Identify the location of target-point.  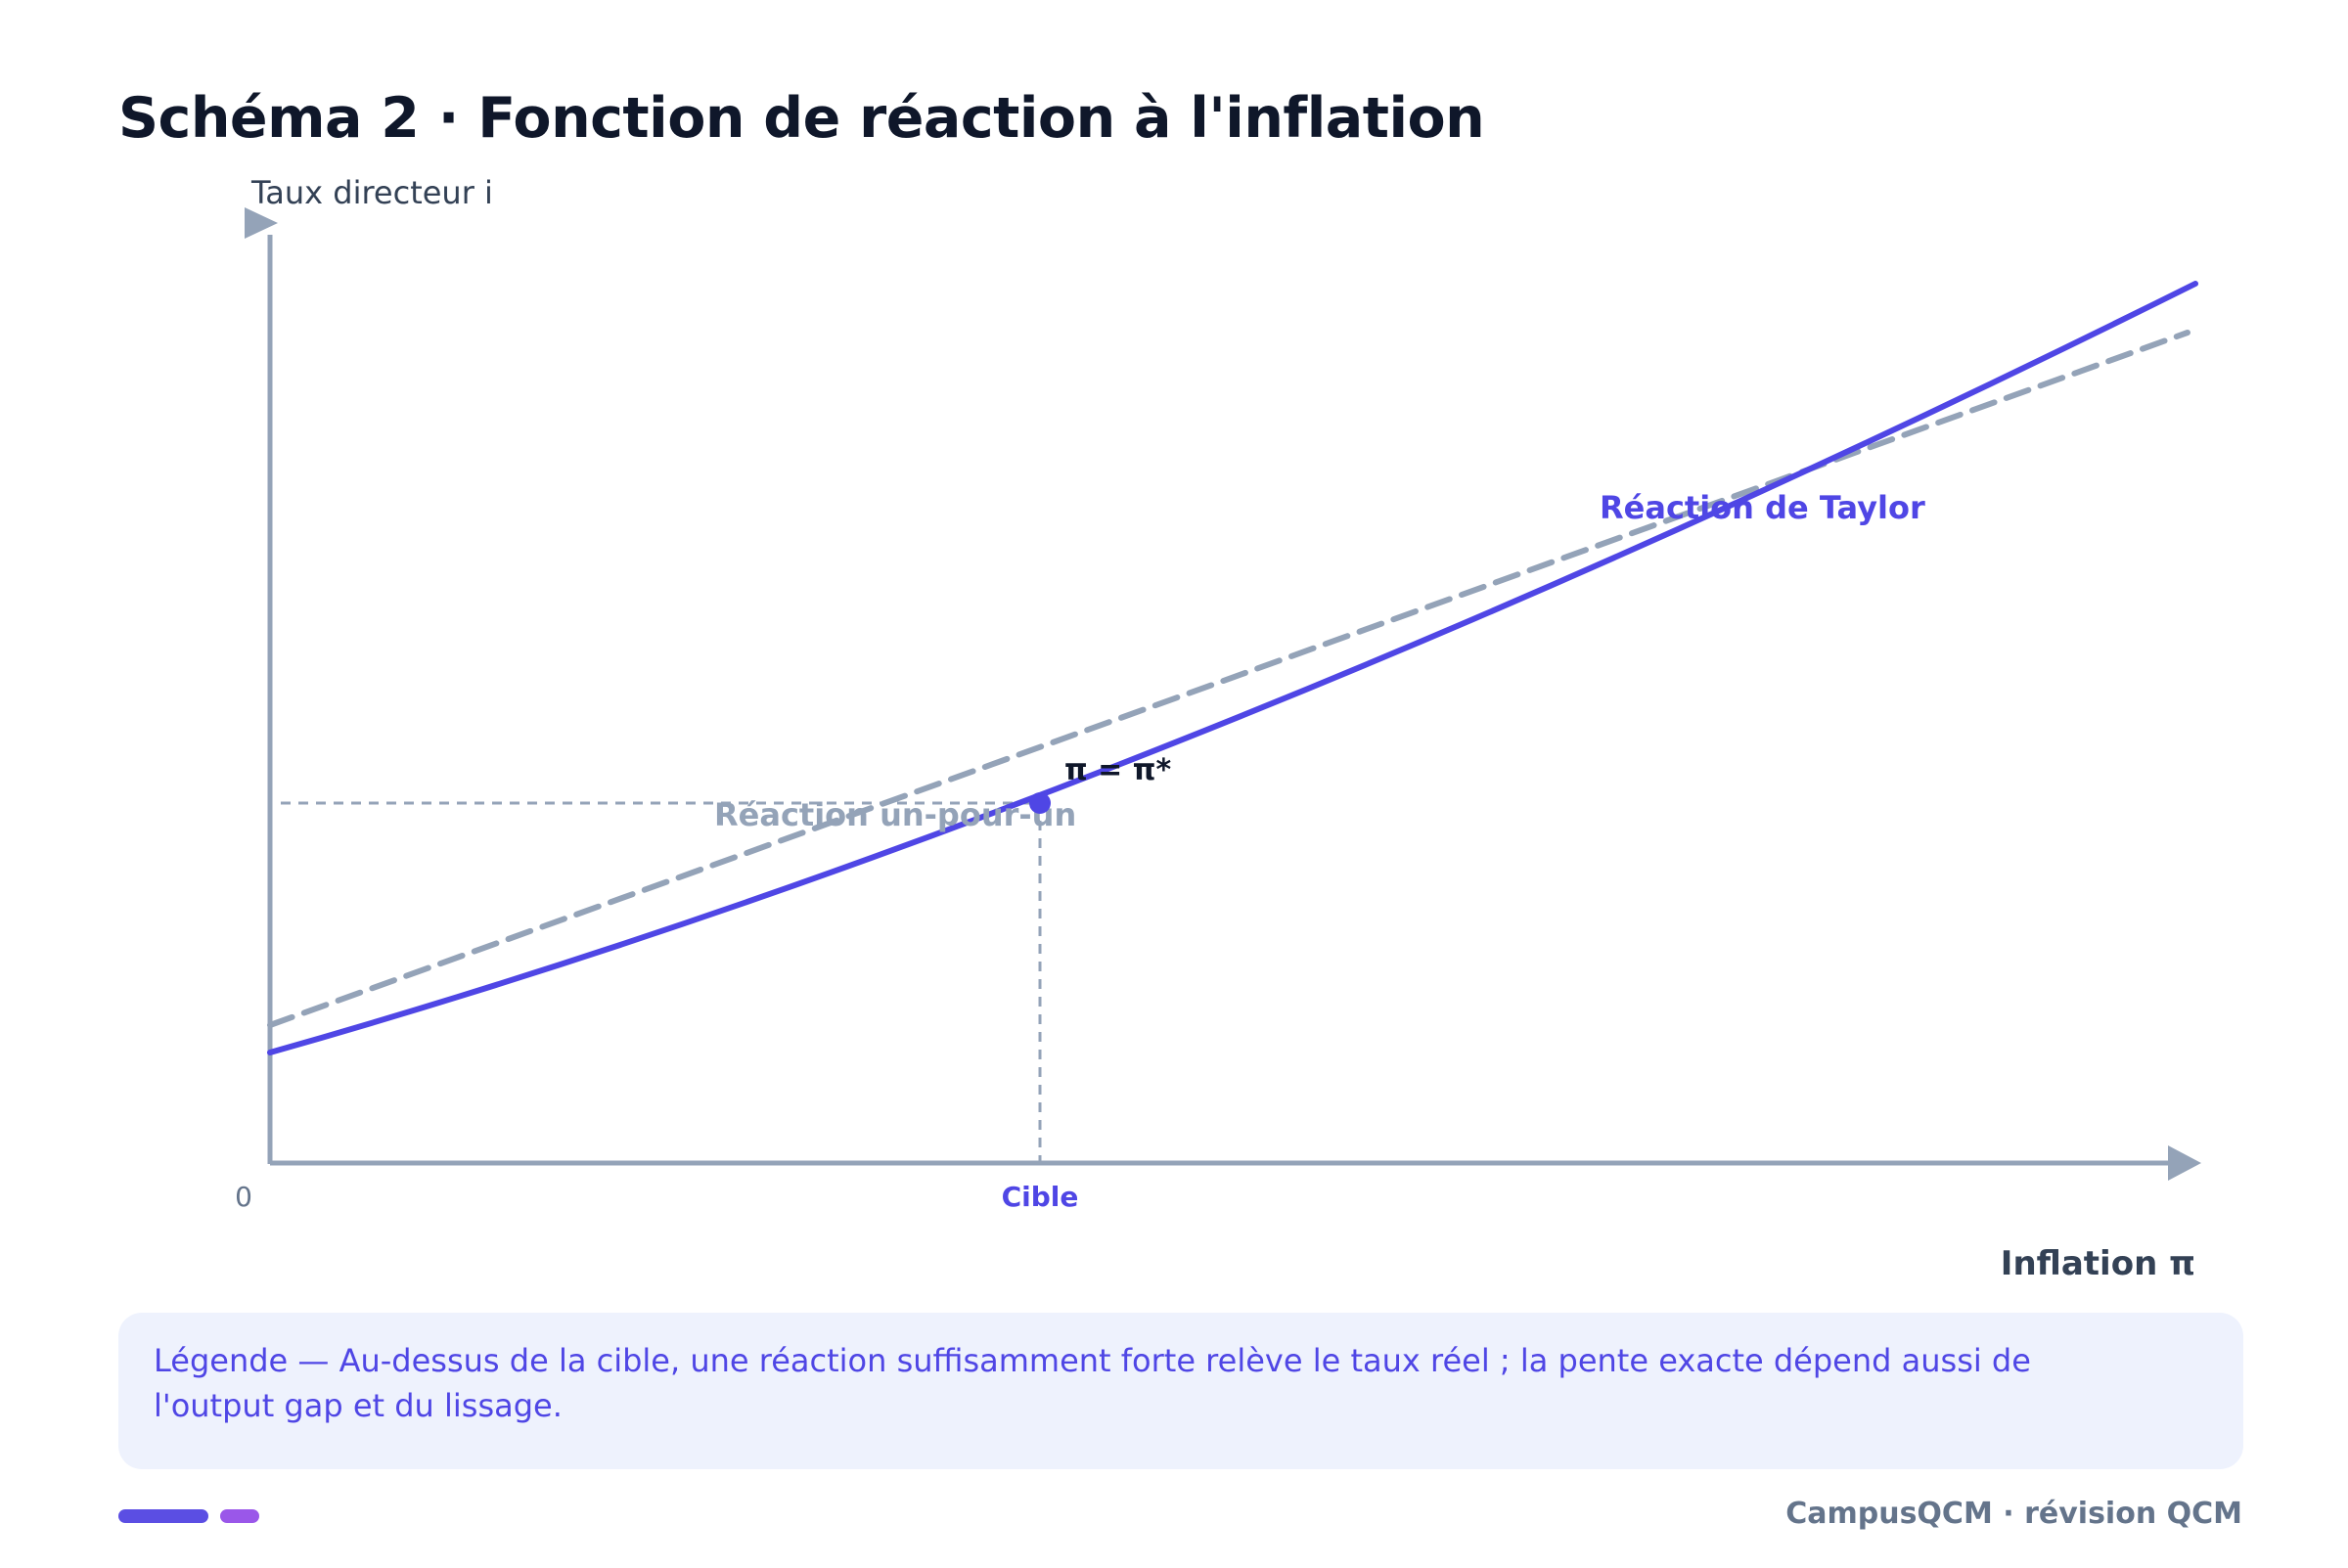
(1040, 803).